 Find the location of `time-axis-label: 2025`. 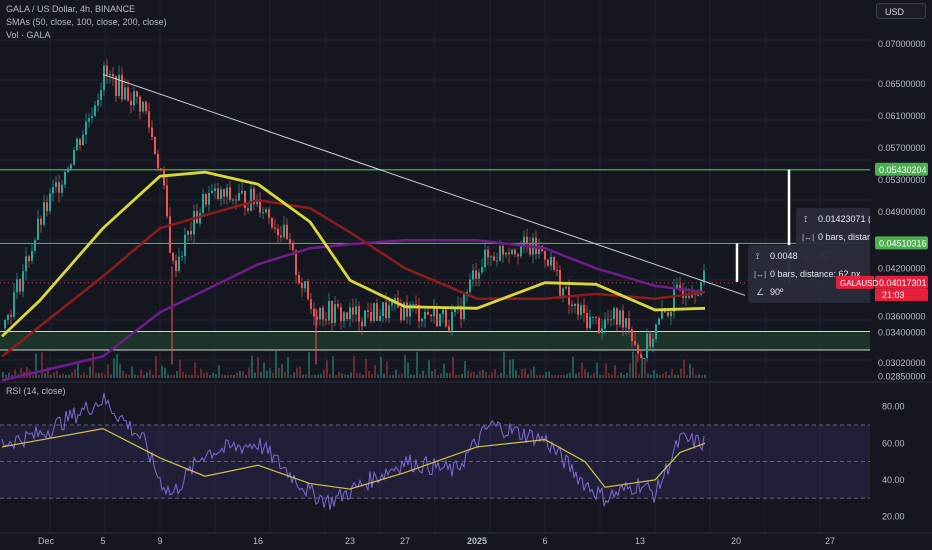

time-axis-label: 2025 is located at coordinates (477, 541).